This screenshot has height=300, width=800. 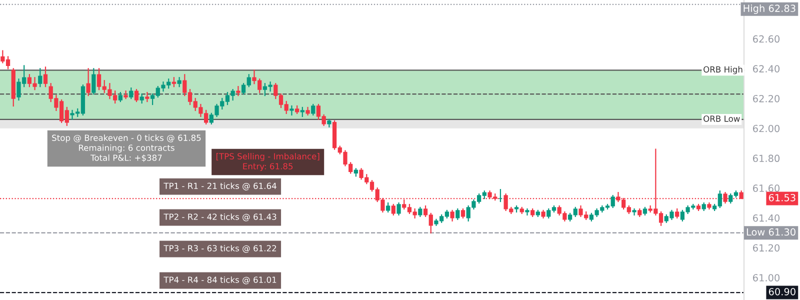 What do you see at coordinates (766, 248) in the screenshot?
I see `y-tick-label: 61.20` at bounding box center [766, 248].